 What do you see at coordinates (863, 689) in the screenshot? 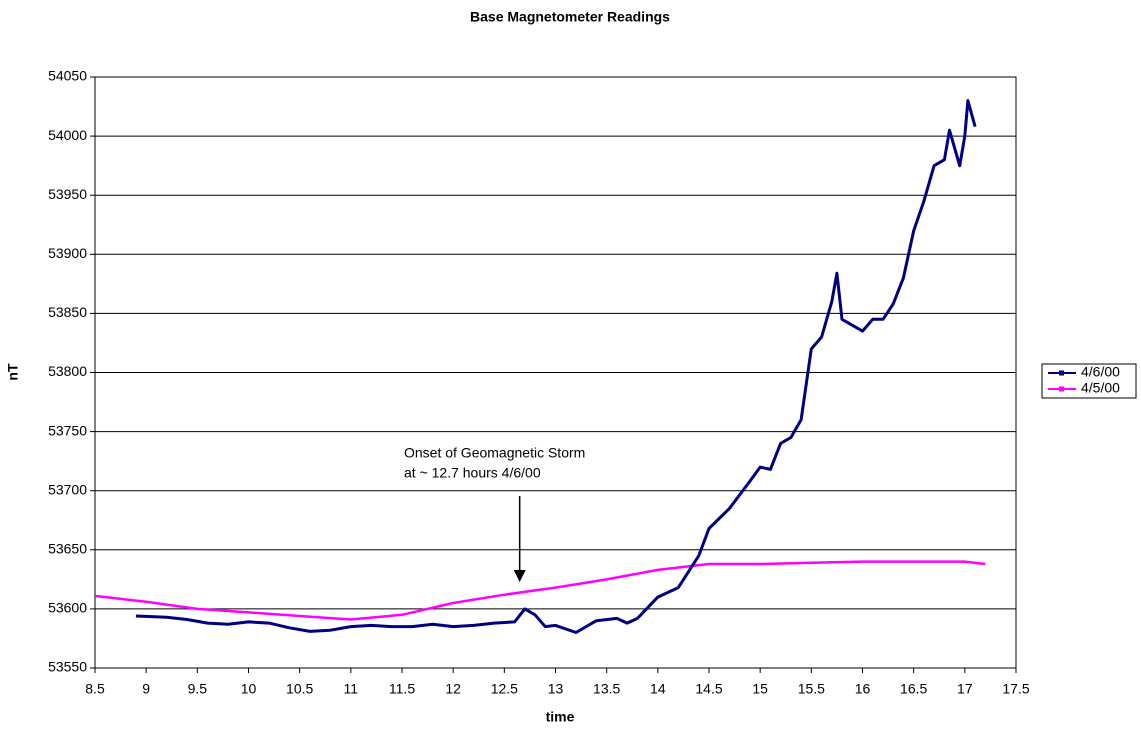
I see `x-tick-label: 16` at bounding box center [863, 689].